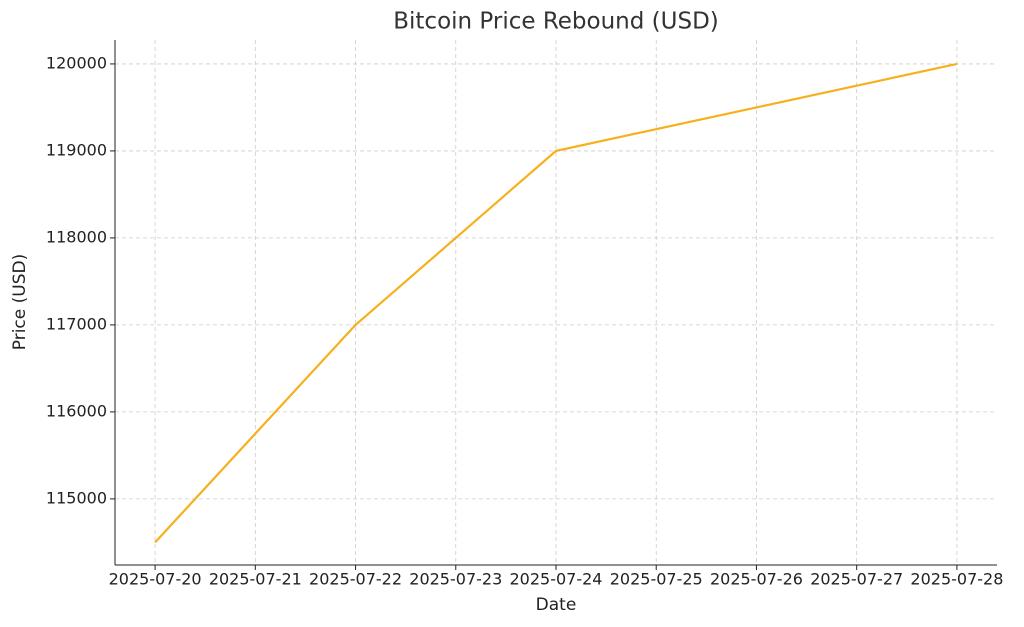 Image resolution: width=1024 pixels, height=627 pixels. What do you see at coordinates (556, 579) in the screenshot?
I see `x-tick-label: 2025-07-24` at bounding box center [556, 579].